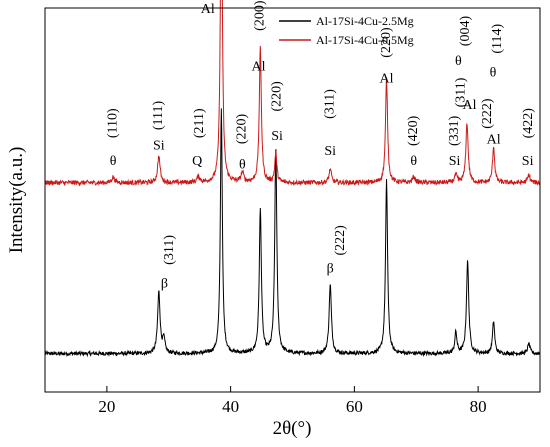 The width and height of the screenshot is (550, 447). I want to click on peak-index-label: (420), so click(413, 130).